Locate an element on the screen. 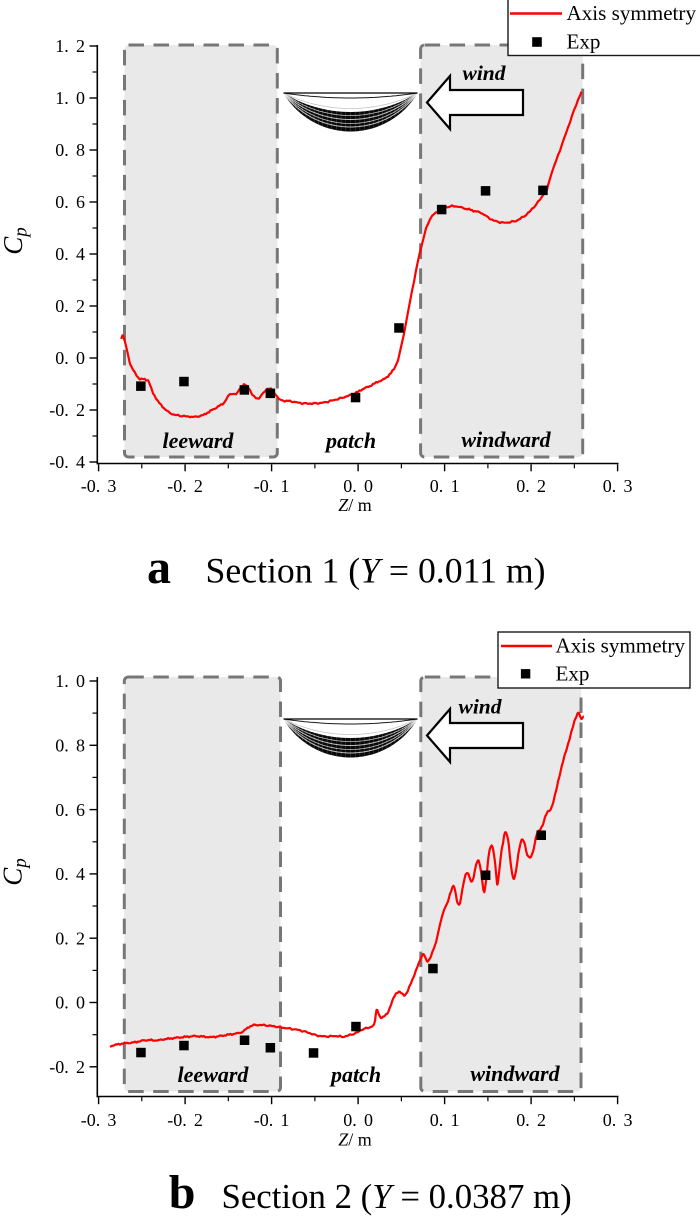 The height and width of the screenshot is (1223, 700). svg-text: b is located at coordinates (182, 1192).